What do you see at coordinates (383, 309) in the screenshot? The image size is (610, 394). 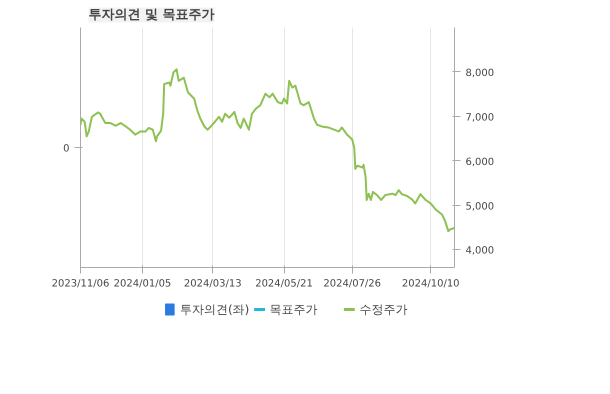 I see `legend-label: 수정주가` at bounding box center [383, 309].